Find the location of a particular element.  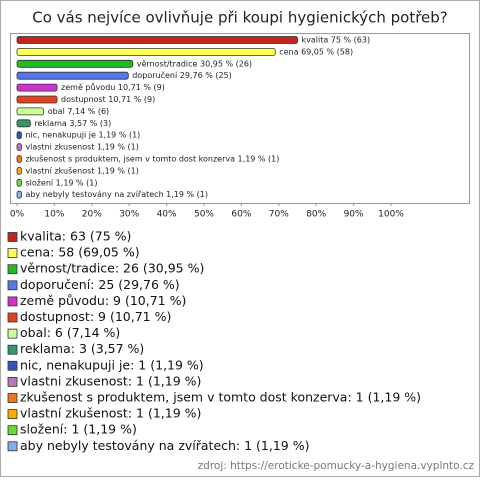

legend-label: nic, nenakupuji je: 1 (1,19 %) is located at coordinates (112, 364).